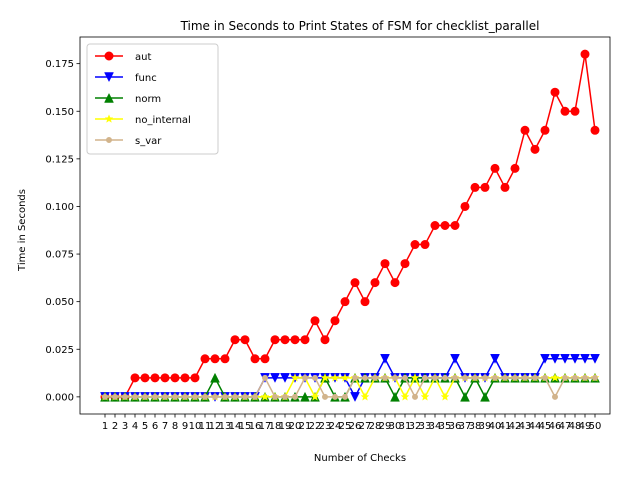 This screenshot has width=640, height=480. I want to click on y-tick-label: 0.075, so click(59, 255).